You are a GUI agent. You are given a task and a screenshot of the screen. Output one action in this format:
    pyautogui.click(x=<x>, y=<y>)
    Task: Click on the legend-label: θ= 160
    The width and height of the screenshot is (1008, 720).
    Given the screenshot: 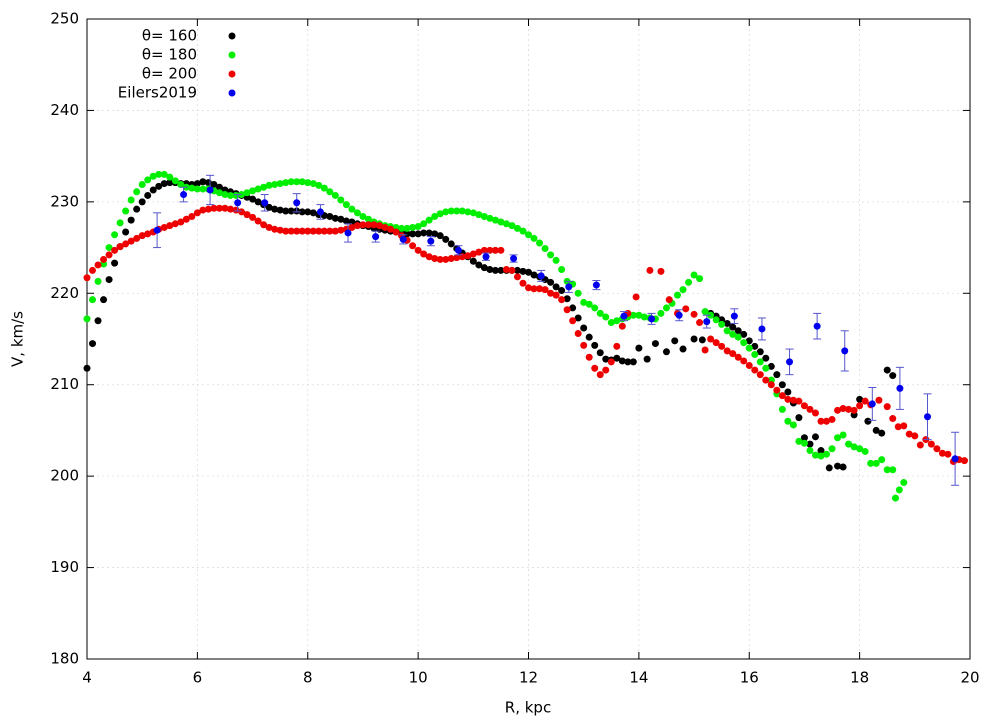 What is the action you would take?
    pyautogui.click(x=169, y=36)
    